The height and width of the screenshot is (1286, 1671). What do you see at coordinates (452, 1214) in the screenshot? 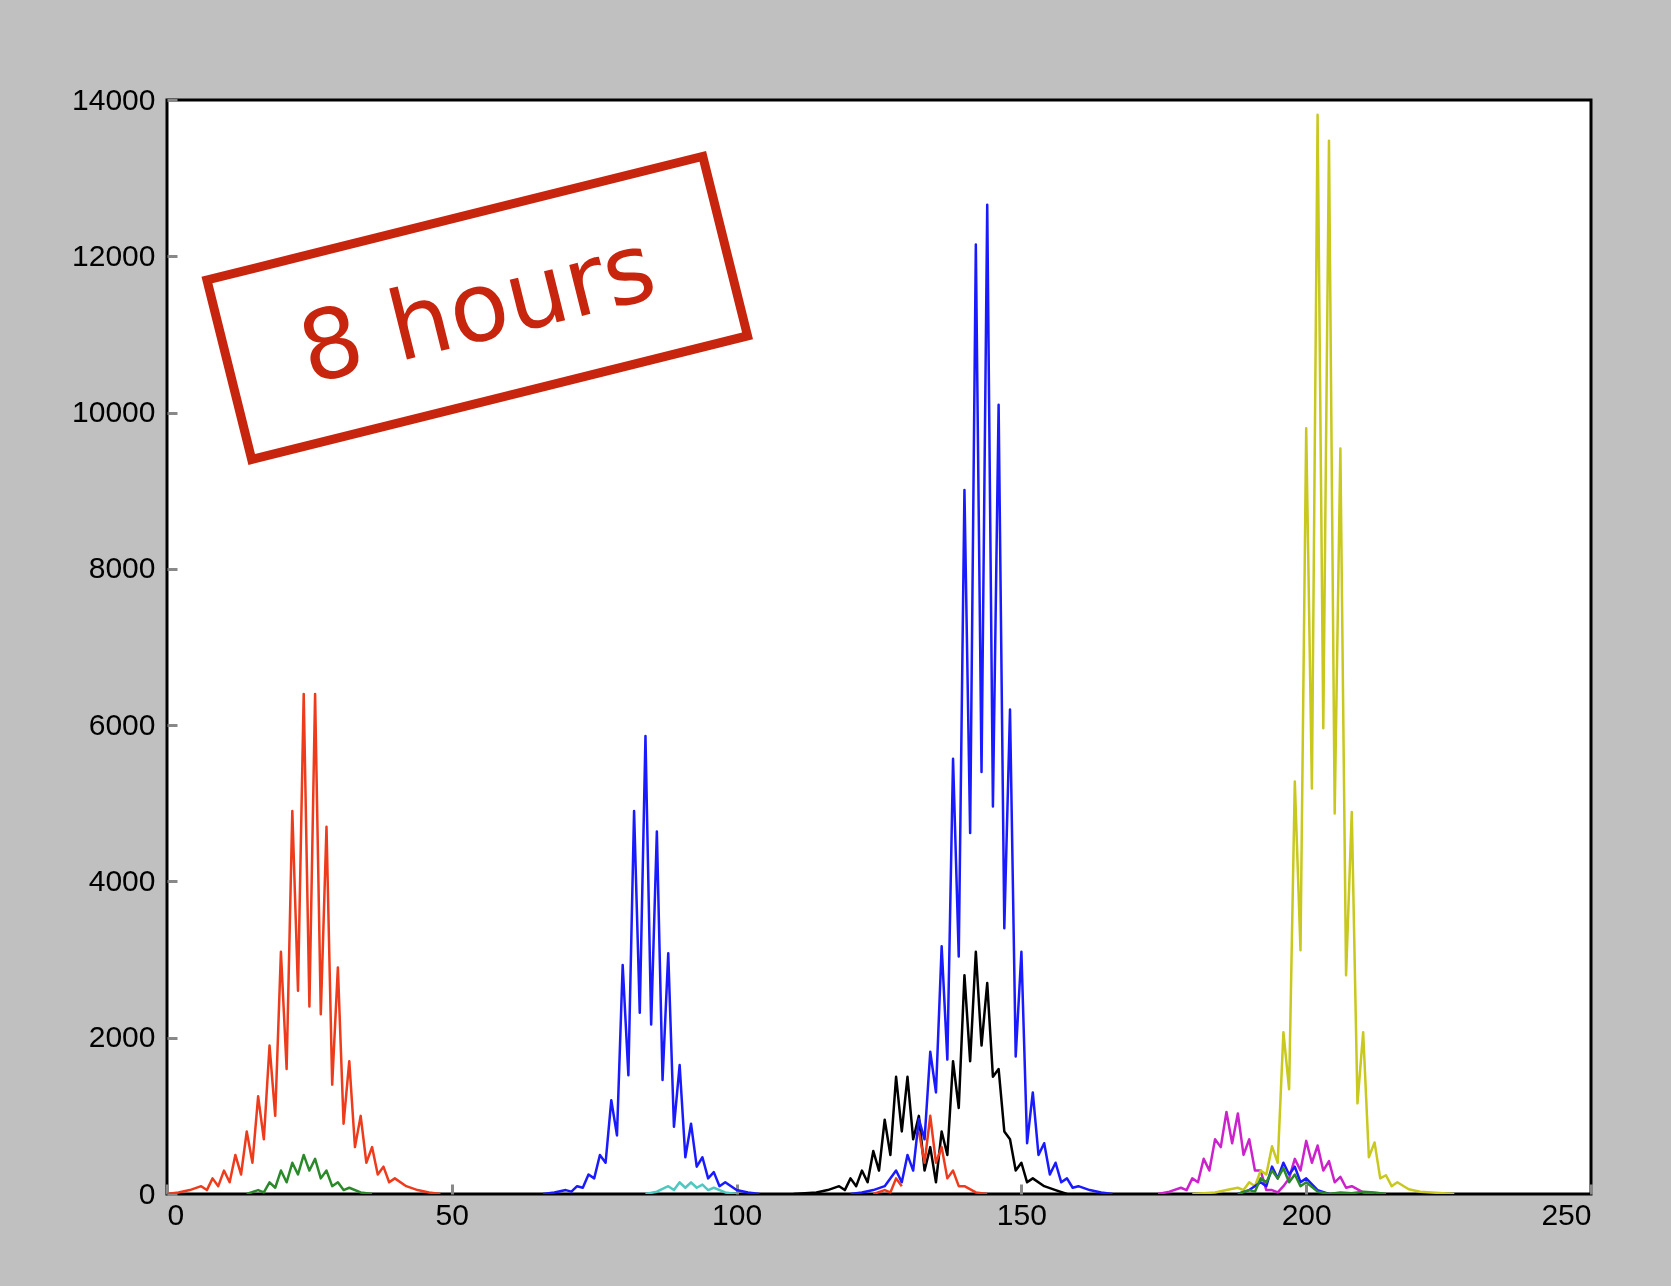
I see `x-tick-label: 50` at bounding box center [452, 1214].